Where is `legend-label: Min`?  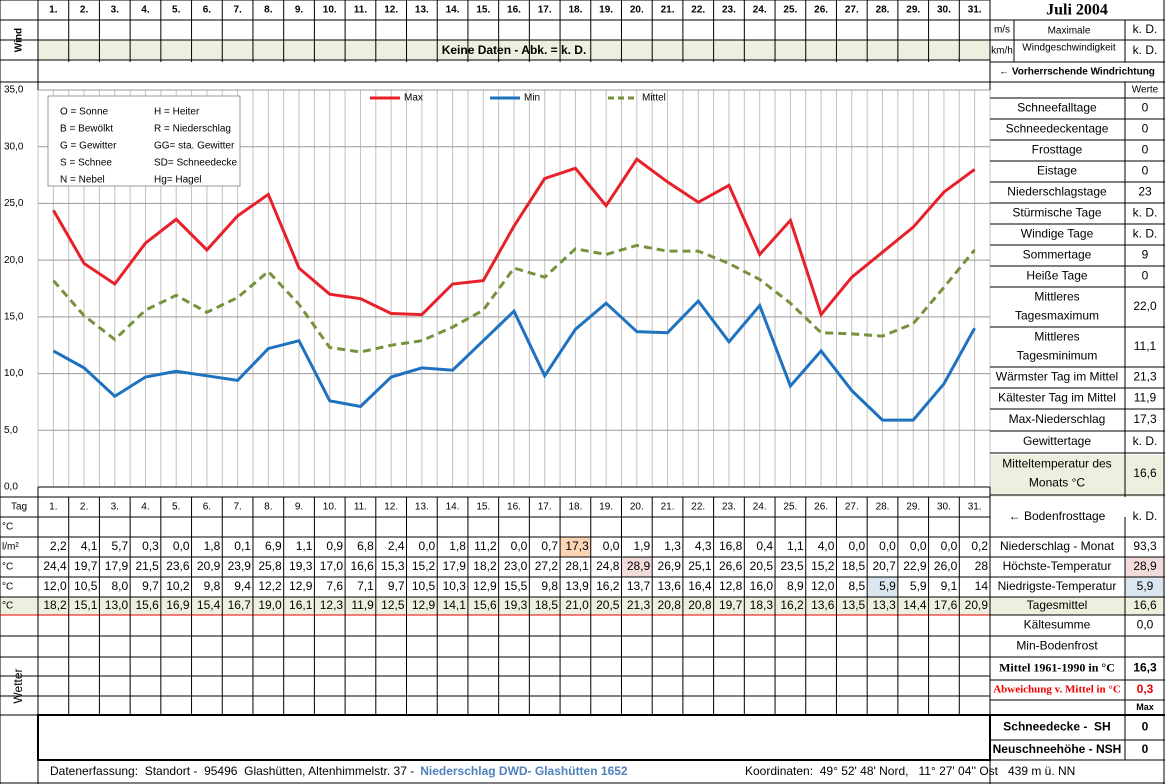 legend-label: Min is located at coordinates (532, 98).